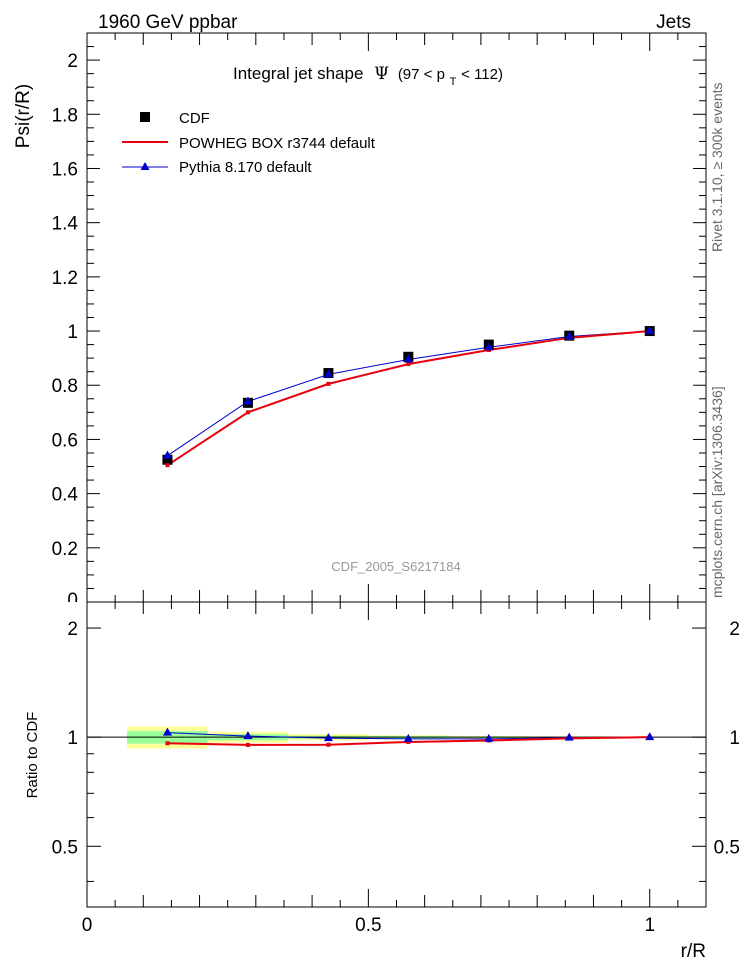 The image size is (746, 972). I want to click on ratio-y-tick-label-right: 1, so click(734, 738).